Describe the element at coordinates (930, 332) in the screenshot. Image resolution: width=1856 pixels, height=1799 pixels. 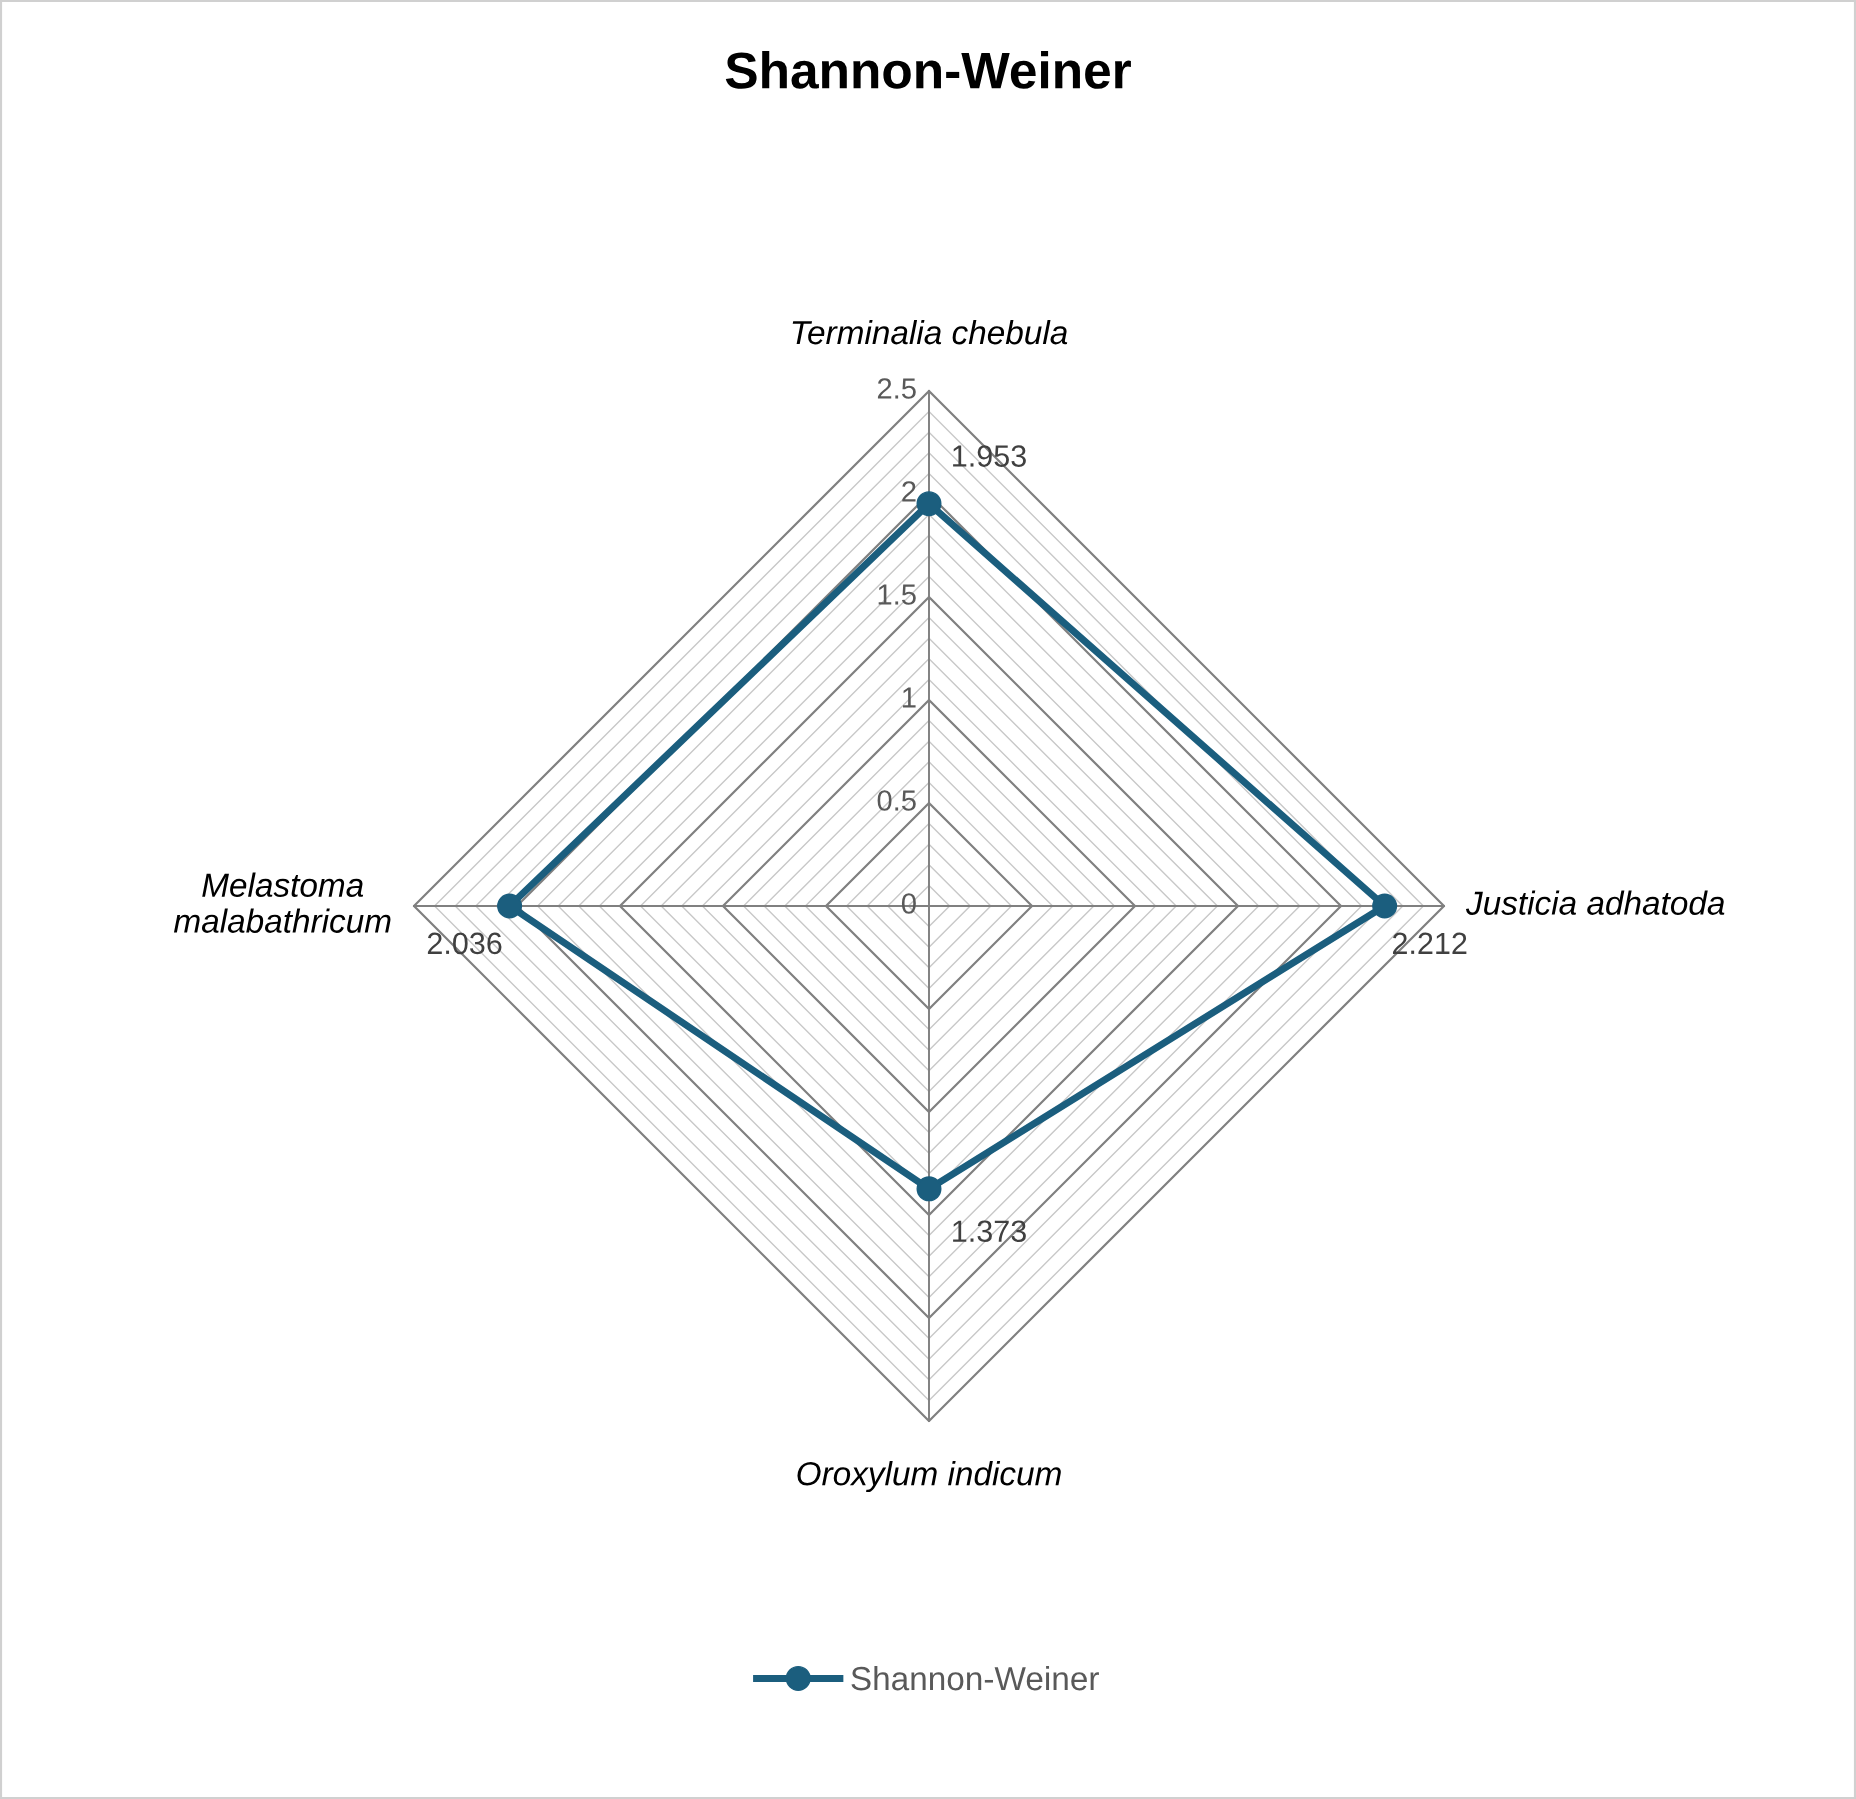
I see `spoke-label: Terminalia chebula` at that location.